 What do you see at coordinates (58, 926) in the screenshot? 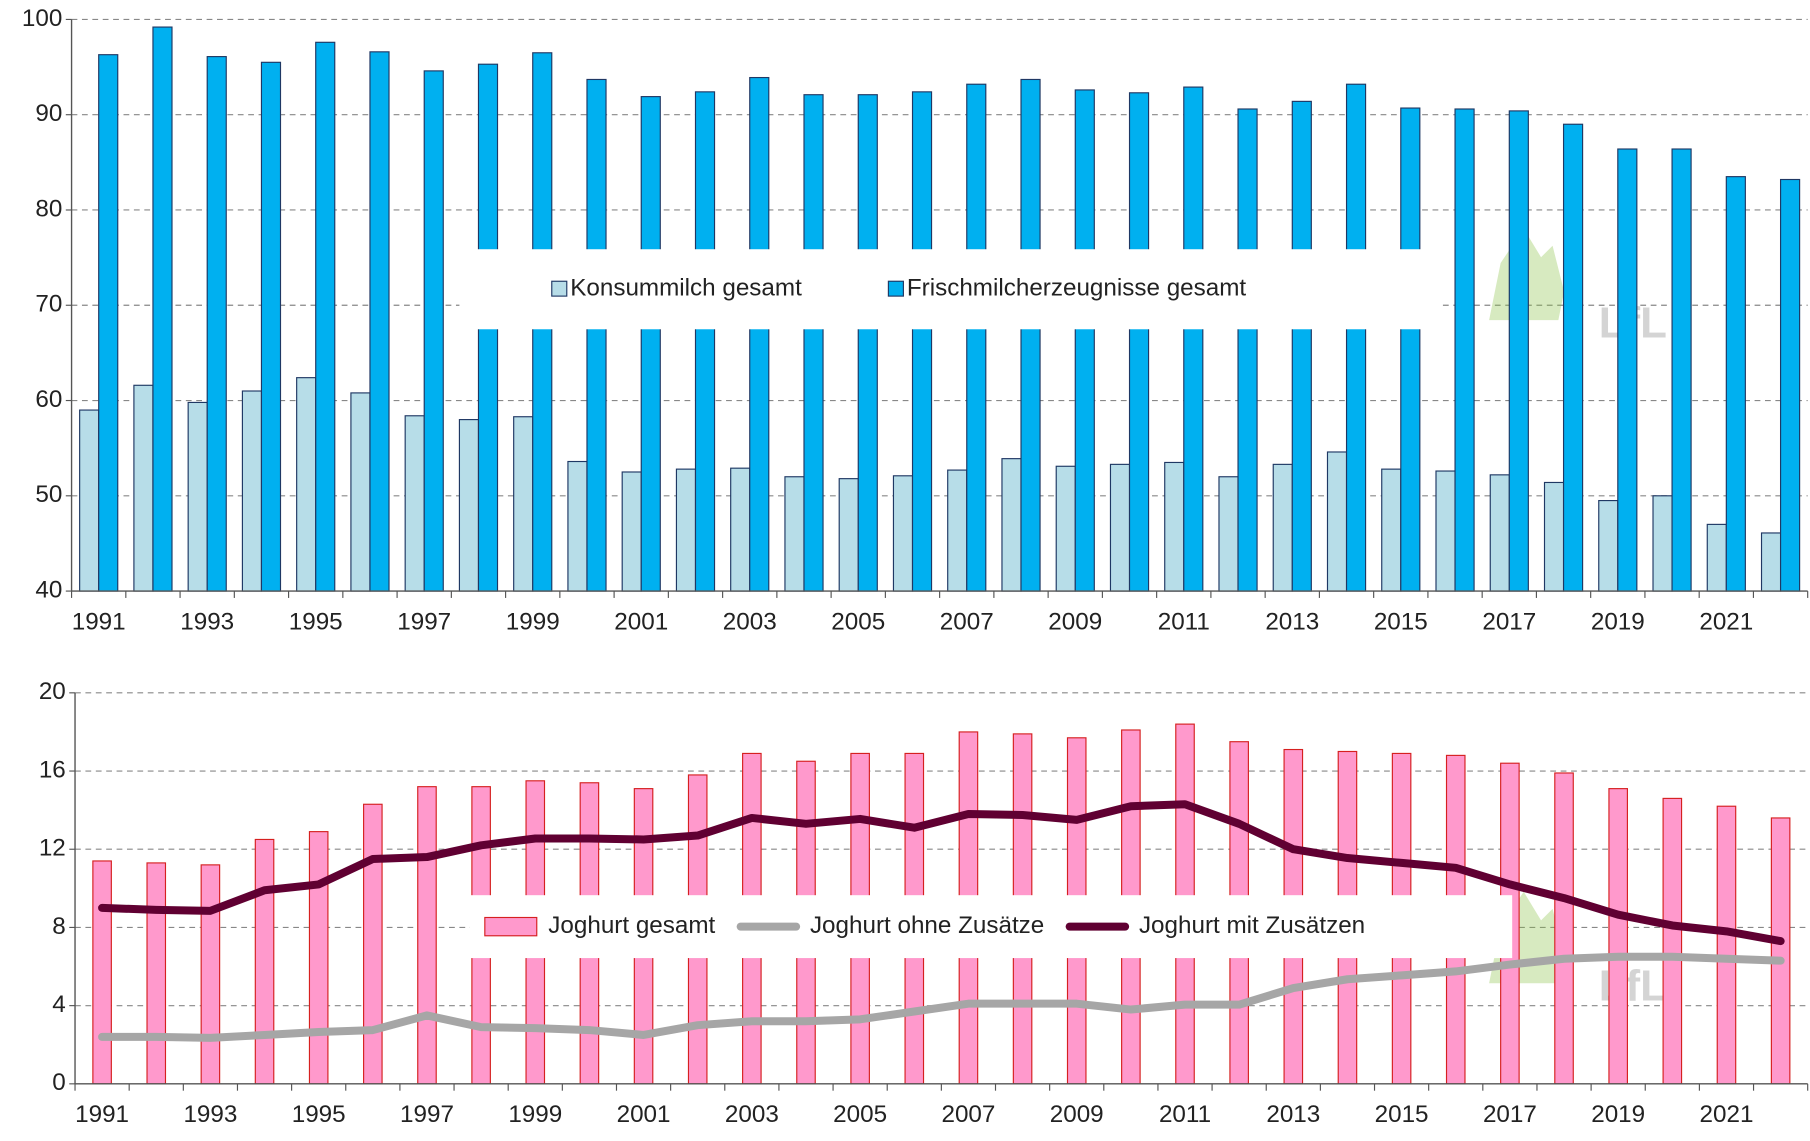
I see `y-tick-label: 8` at bounding box center [58, 926].